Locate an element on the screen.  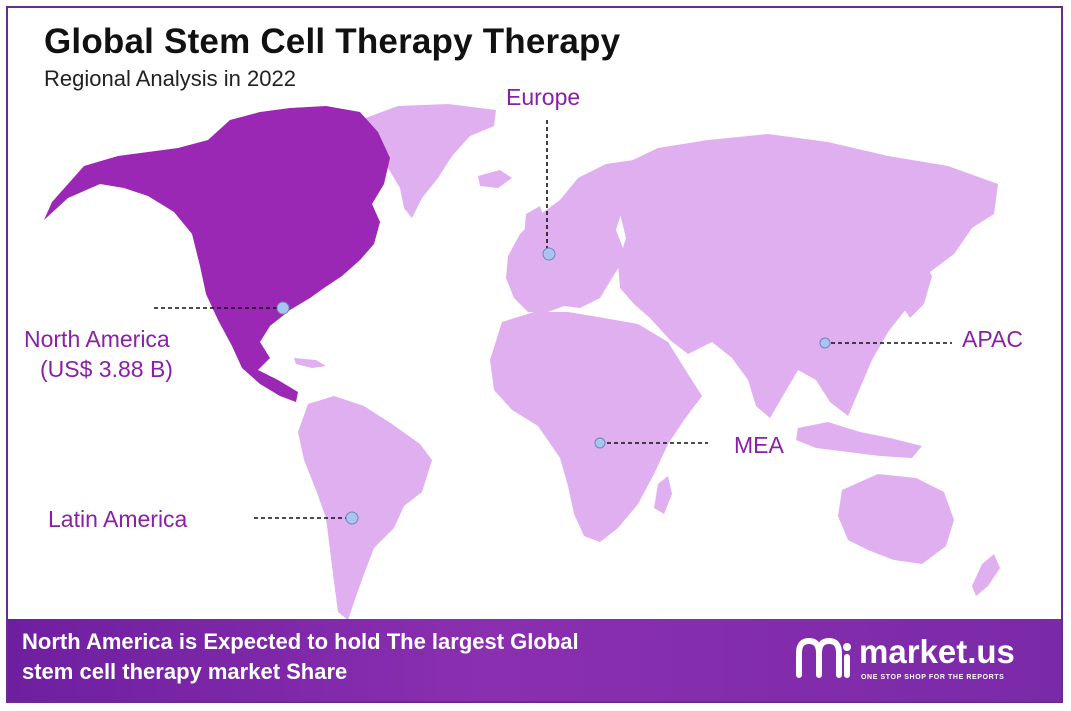
latin-america-marker is located at coordinates (352, 518).